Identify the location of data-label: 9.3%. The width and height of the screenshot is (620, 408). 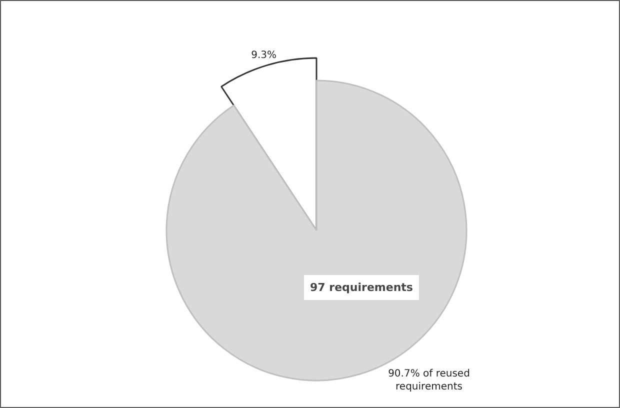
(263, 55).